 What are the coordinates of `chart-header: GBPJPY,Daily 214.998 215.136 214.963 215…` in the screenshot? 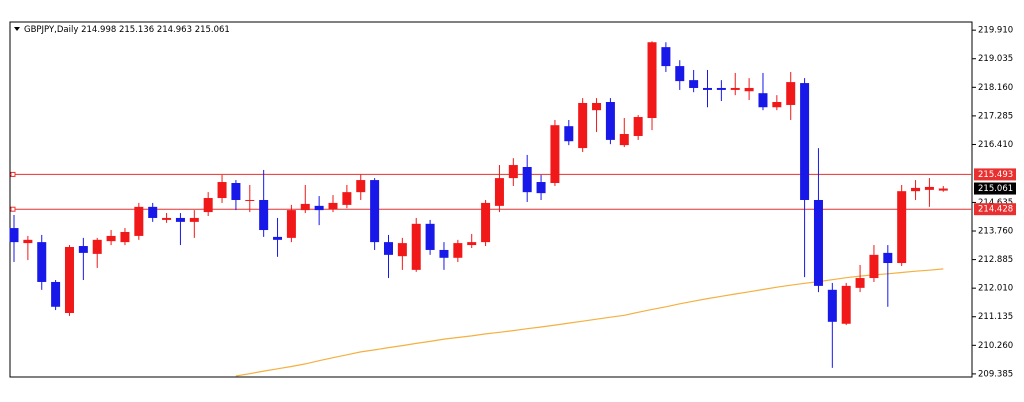 It's located at (127, 30).